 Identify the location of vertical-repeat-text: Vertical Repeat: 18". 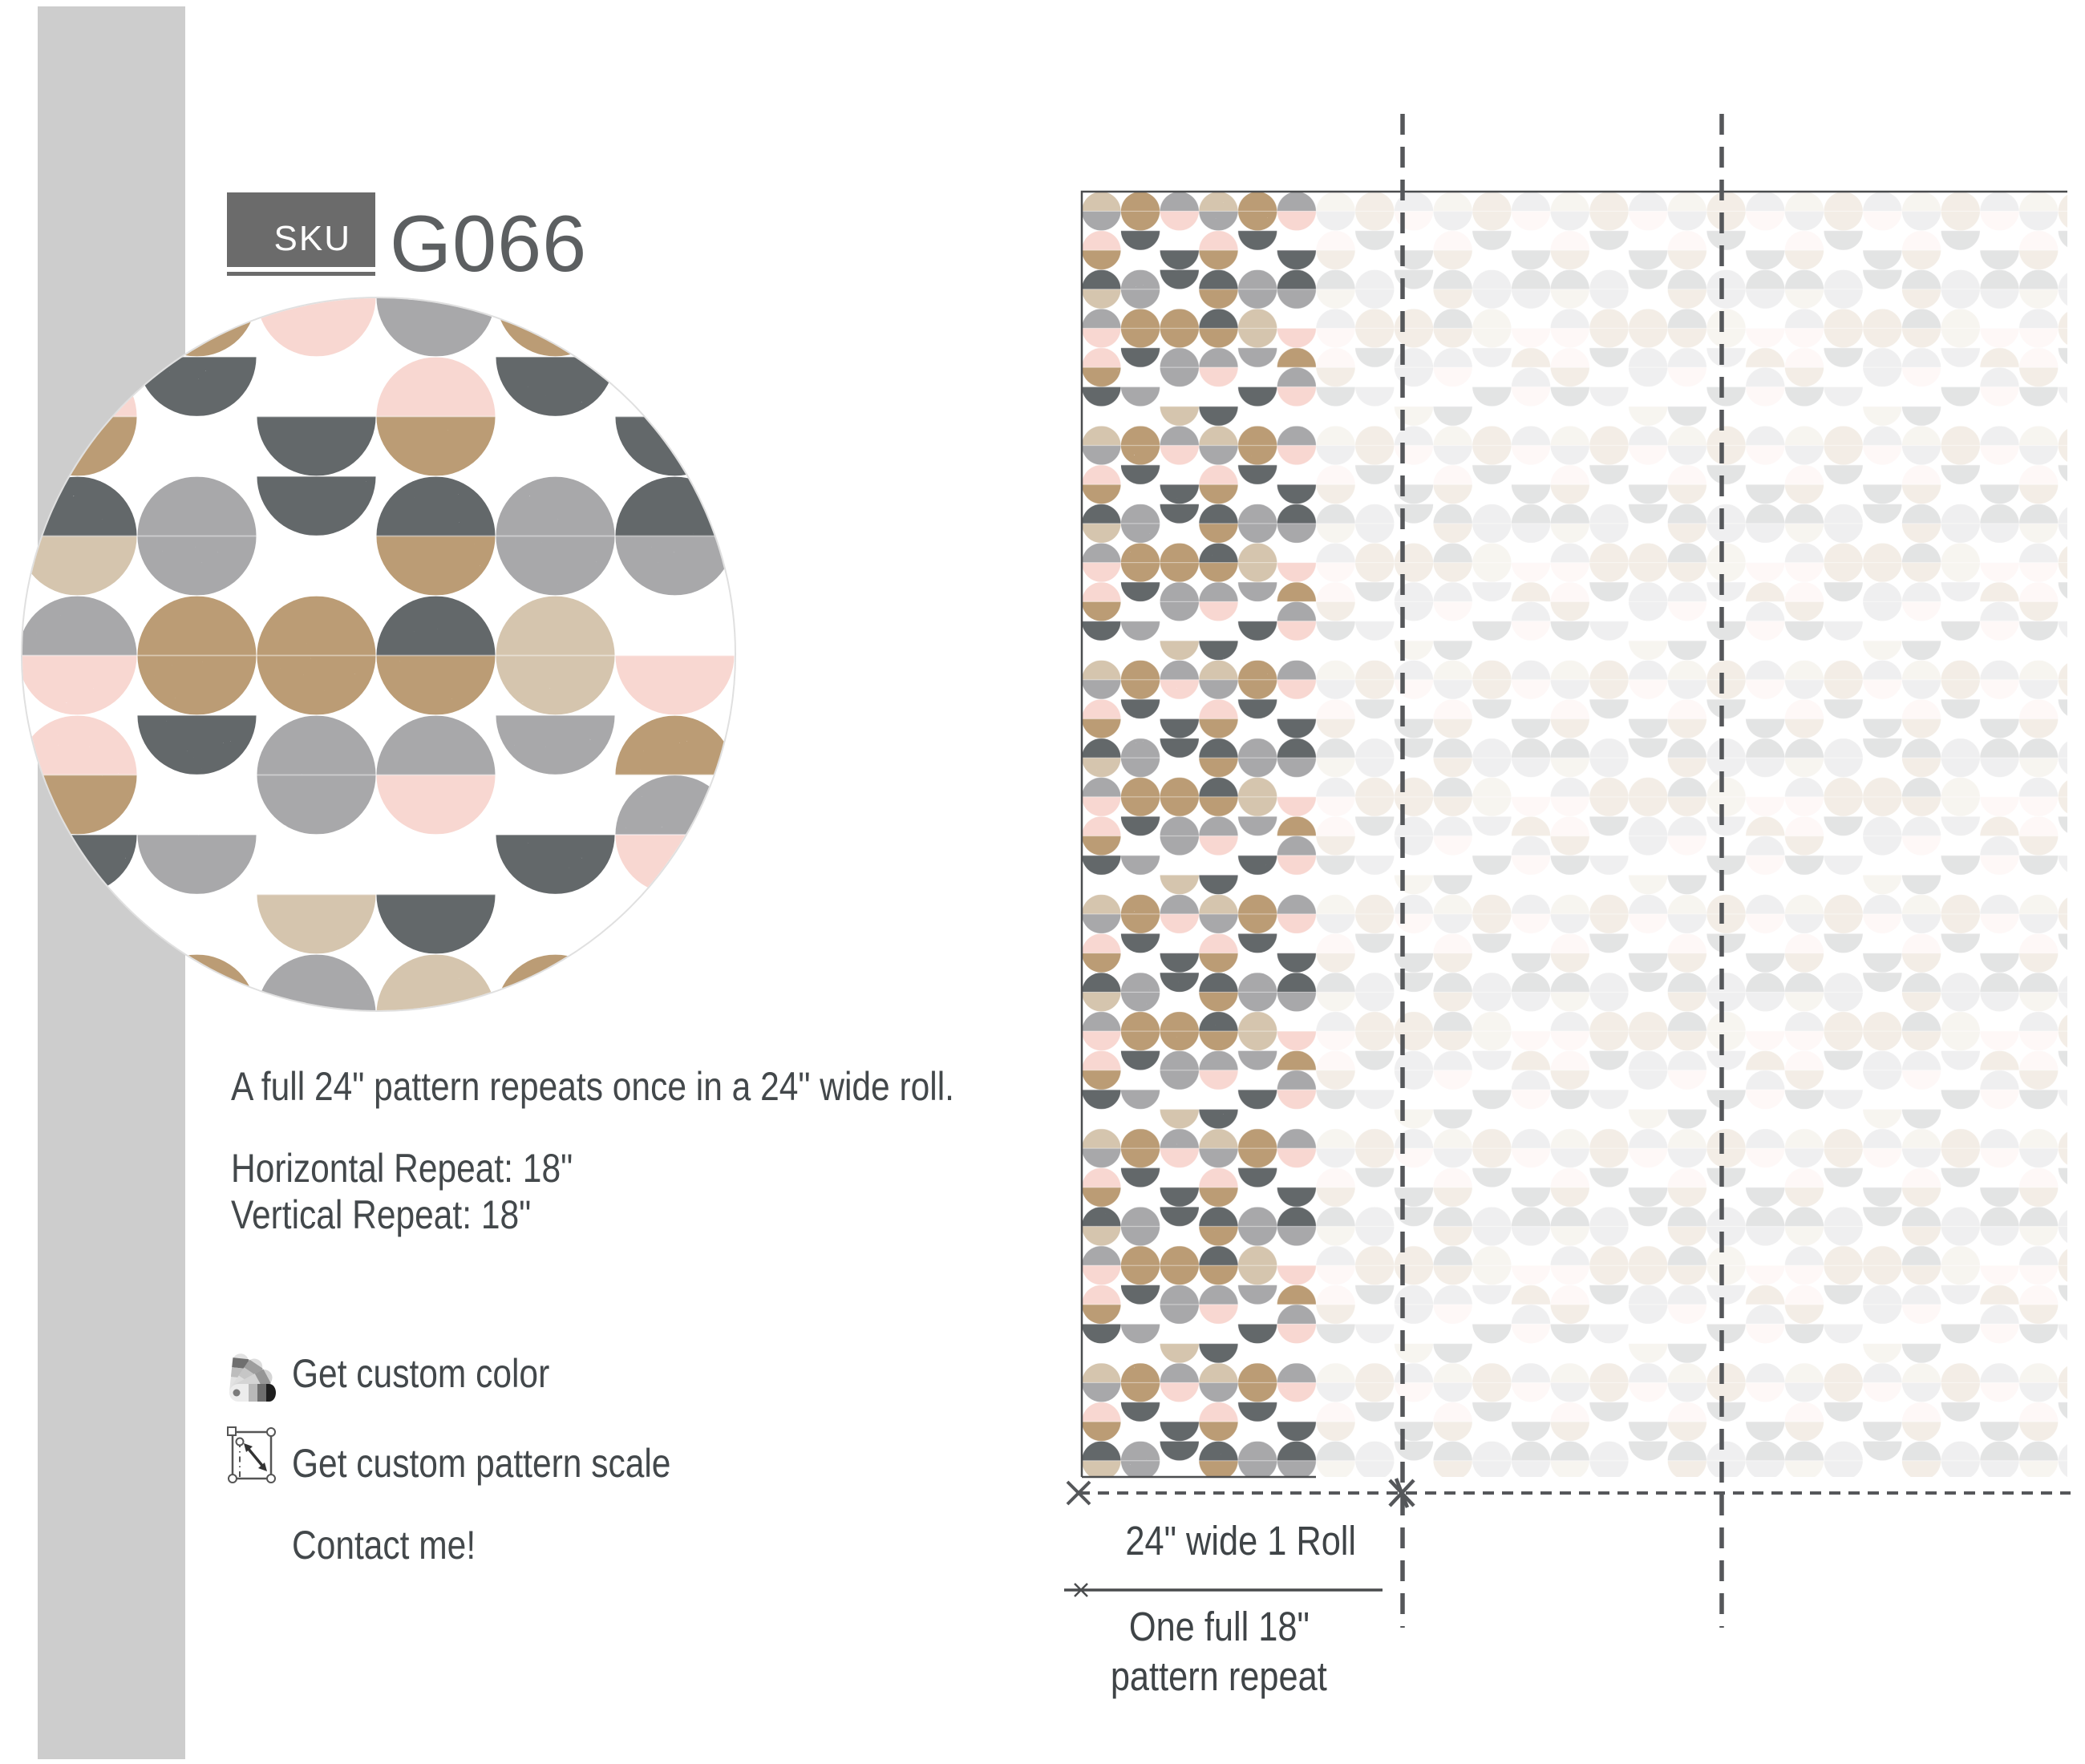
(381, 1214).